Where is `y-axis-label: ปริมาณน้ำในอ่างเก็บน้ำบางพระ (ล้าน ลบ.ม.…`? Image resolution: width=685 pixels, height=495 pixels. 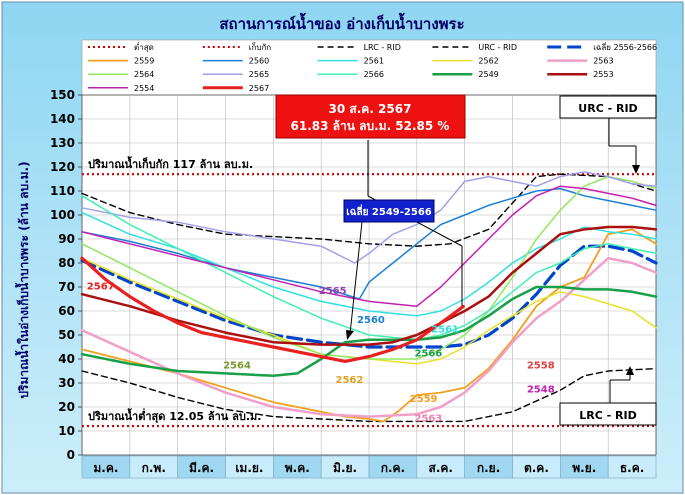
y-axis-label: ปริมาณน้ำในอ่างเก็บน้ำบางพระ (ล้าน ลบ.ม.… is located at coordinates (22, 279).